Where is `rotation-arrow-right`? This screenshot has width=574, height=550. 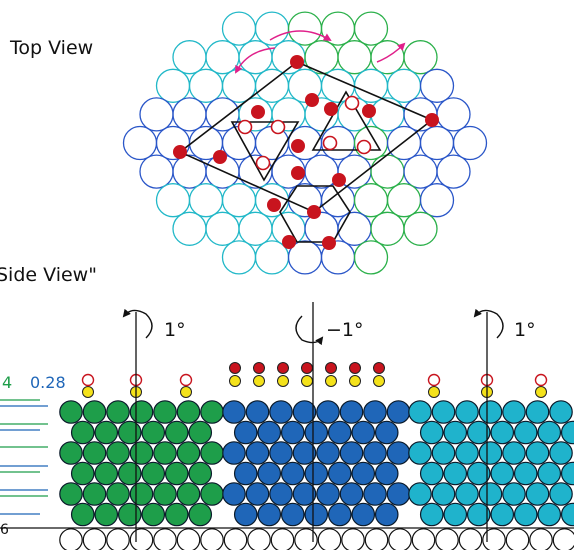 rotation-arrow-right is located at coordinates (391, 52).